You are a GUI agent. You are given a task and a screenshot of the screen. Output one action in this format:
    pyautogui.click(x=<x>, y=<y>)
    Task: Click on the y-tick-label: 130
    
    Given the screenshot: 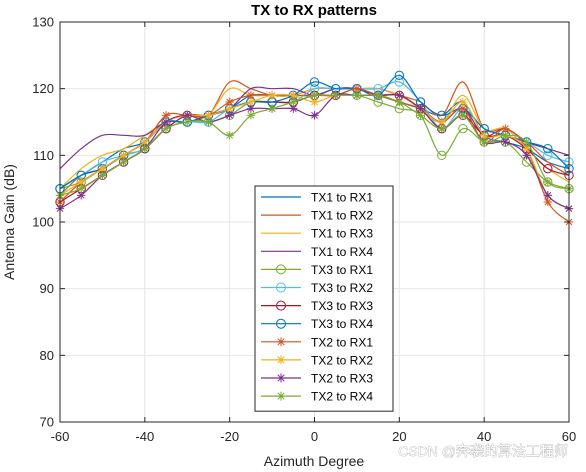 What is the action you would take?
    pyautogui.click(x=43, y=22)
    